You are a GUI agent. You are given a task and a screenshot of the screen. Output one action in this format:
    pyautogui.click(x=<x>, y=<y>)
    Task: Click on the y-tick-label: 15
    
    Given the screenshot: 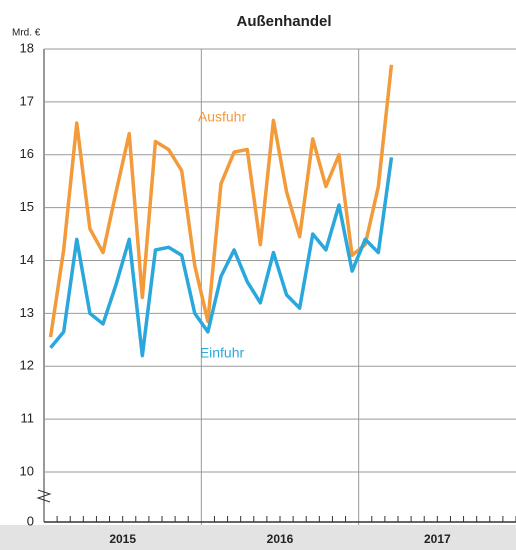 What is the action you would take?
    pyautogui.click(x=27, y=206)
    